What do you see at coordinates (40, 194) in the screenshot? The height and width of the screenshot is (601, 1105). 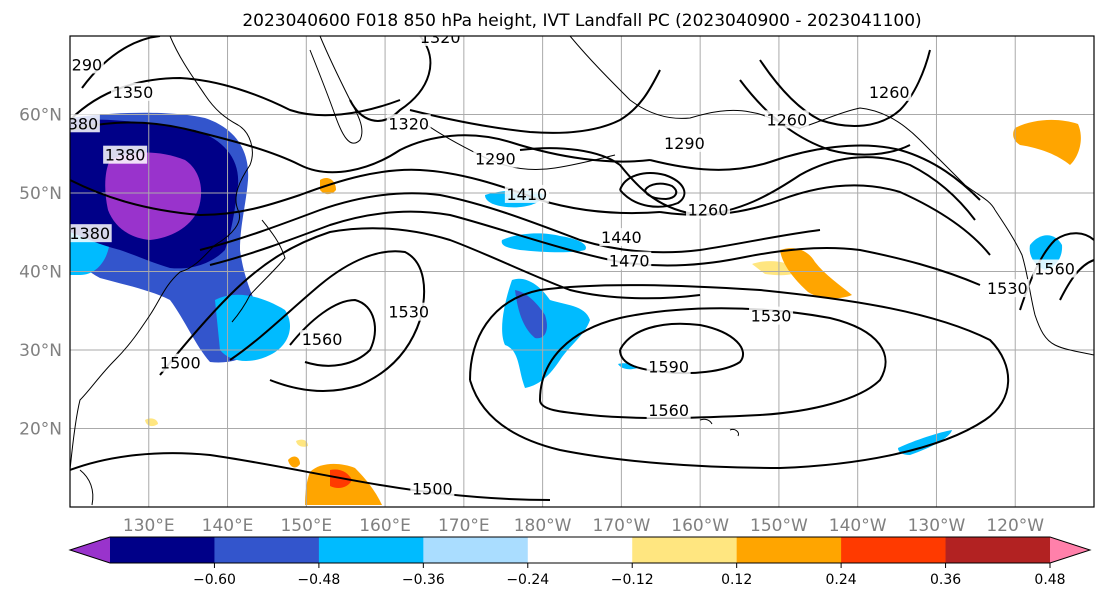 I see `lat-tick-label: 50°N` at bounding box center [40, 194].